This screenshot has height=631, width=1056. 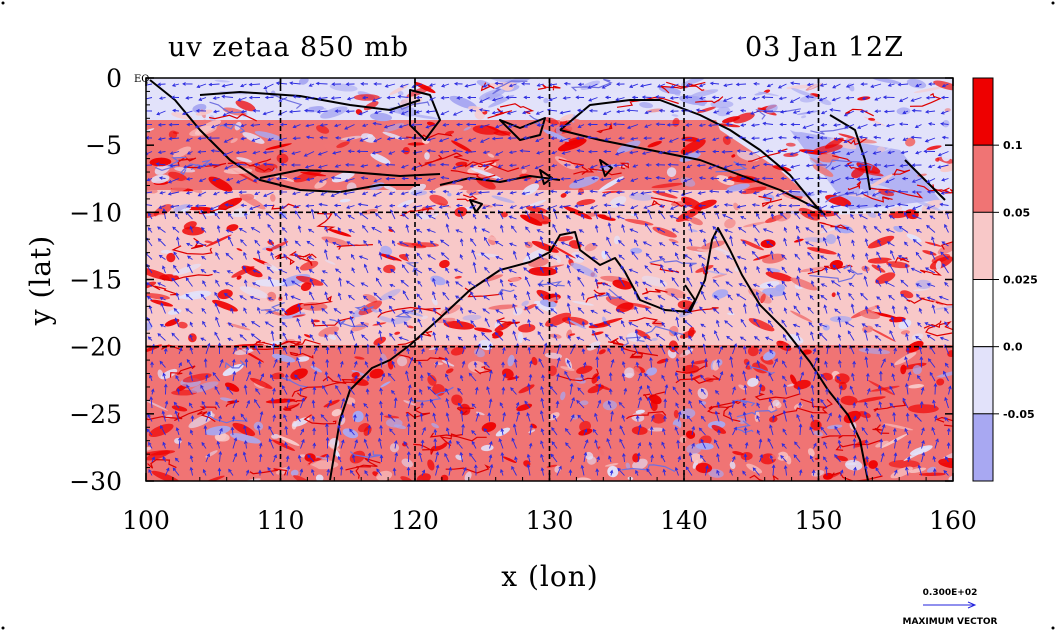 I want to click on coastline, so click(x=284, y=136).